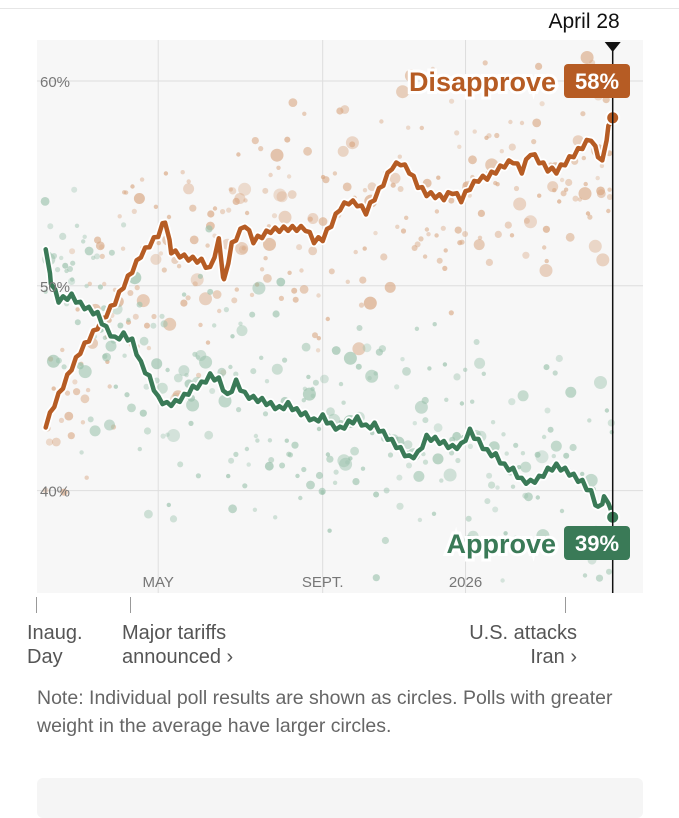 The height and width of the screenshot is (818, 679). I want to click on iran-tick, so click(565, 605).